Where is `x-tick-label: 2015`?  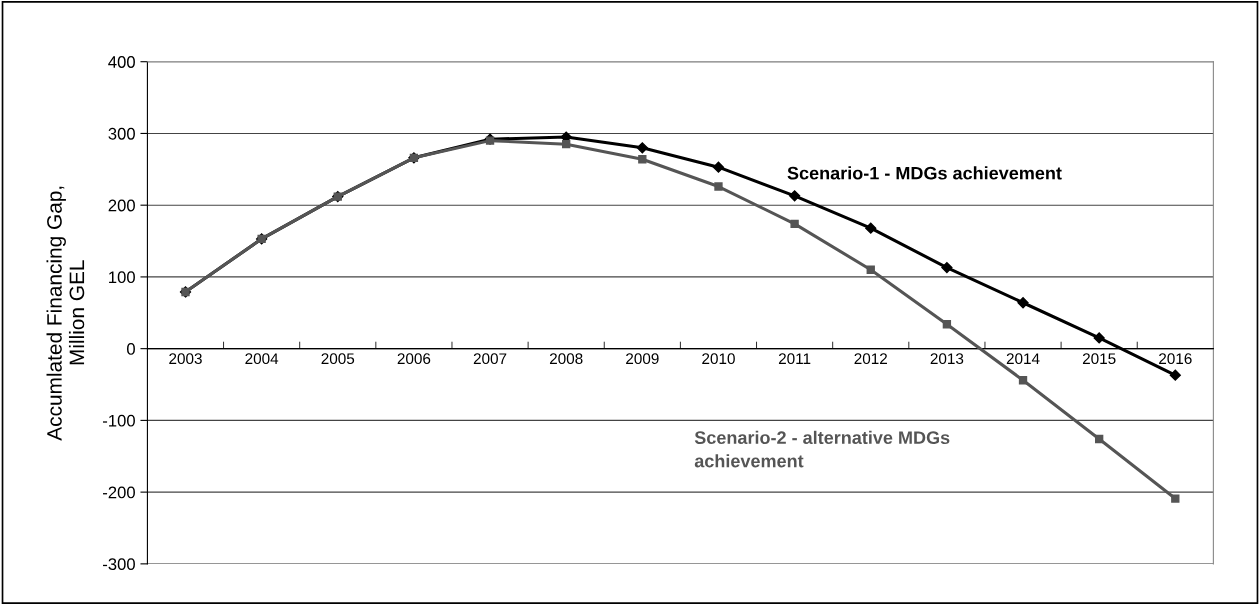
x-tick-label: 2015 is located at coordinates (1099, 359).